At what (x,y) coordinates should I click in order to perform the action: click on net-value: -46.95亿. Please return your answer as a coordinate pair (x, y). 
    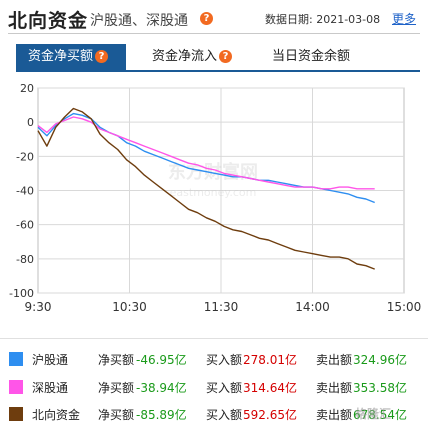
    Looking at the image, I should click on (161, 360).